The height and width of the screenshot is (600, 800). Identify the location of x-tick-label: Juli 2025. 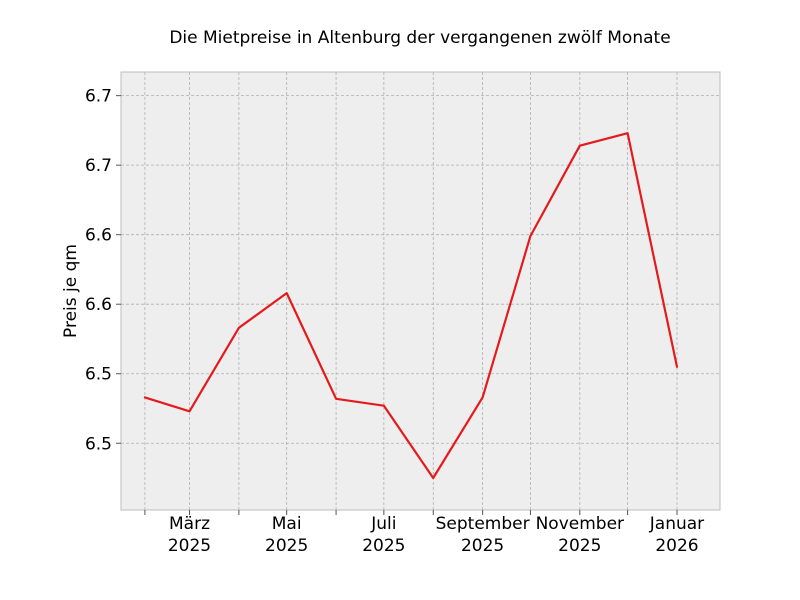
(383, 535).